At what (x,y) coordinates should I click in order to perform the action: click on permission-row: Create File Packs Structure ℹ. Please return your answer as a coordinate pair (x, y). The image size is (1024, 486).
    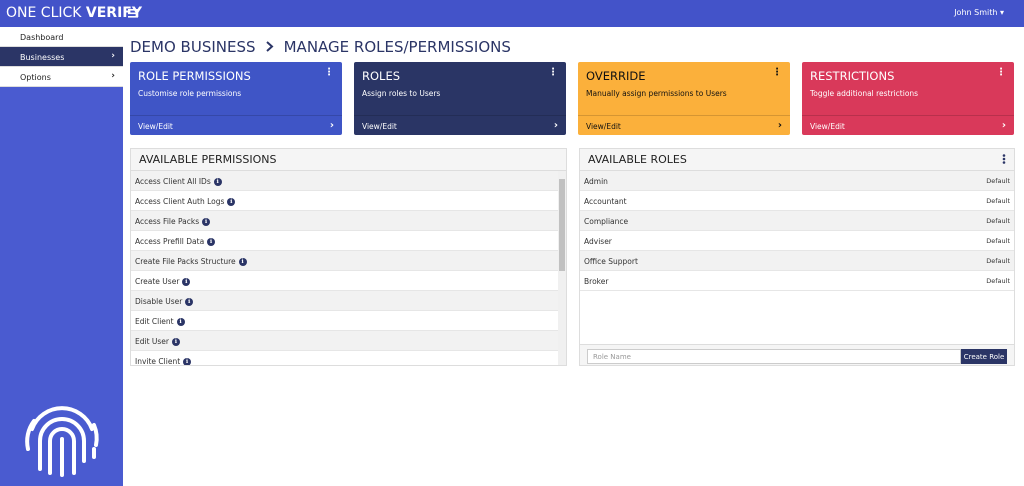
    Looking at the image, I should click on (345, 261).